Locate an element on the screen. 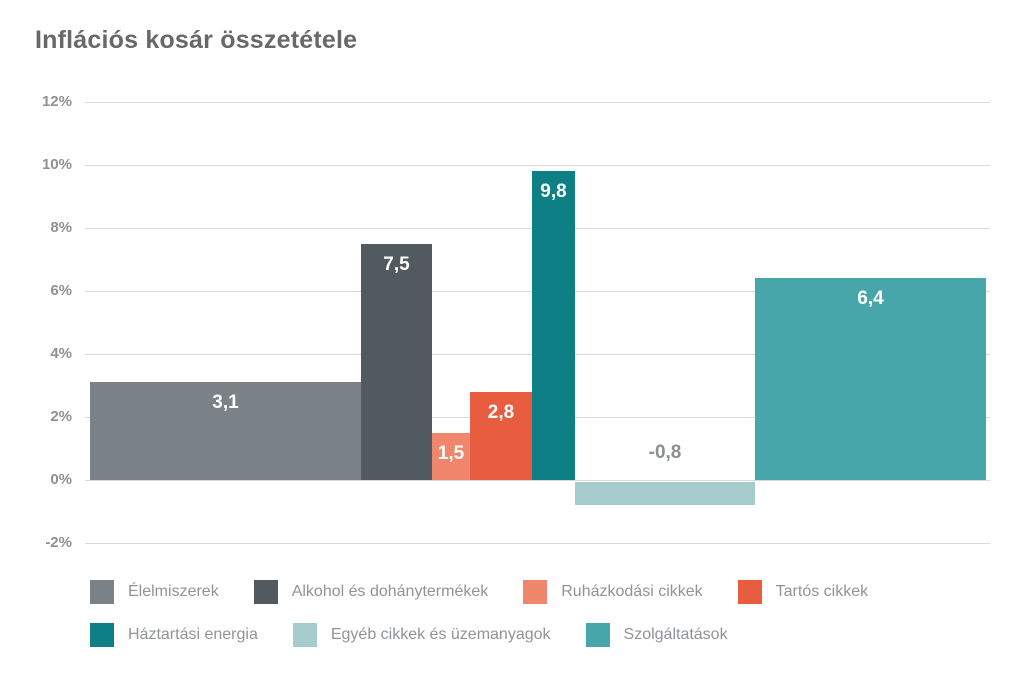  legend-item: Tartós cikkek is located at coordinates (803, 592).